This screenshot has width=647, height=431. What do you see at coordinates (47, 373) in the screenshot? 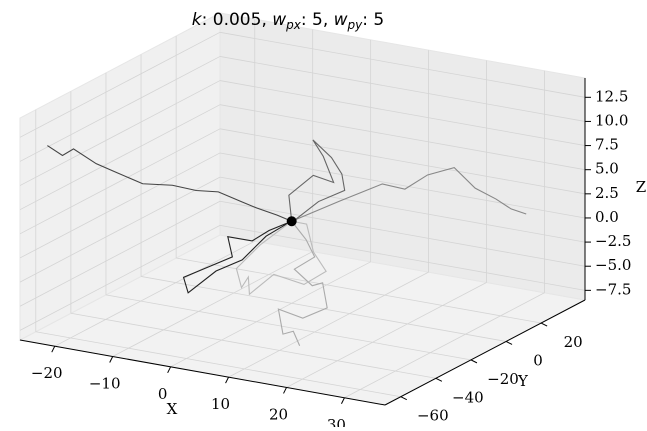
I see `x-tick-label: −20` at bounding box center [47, 373].